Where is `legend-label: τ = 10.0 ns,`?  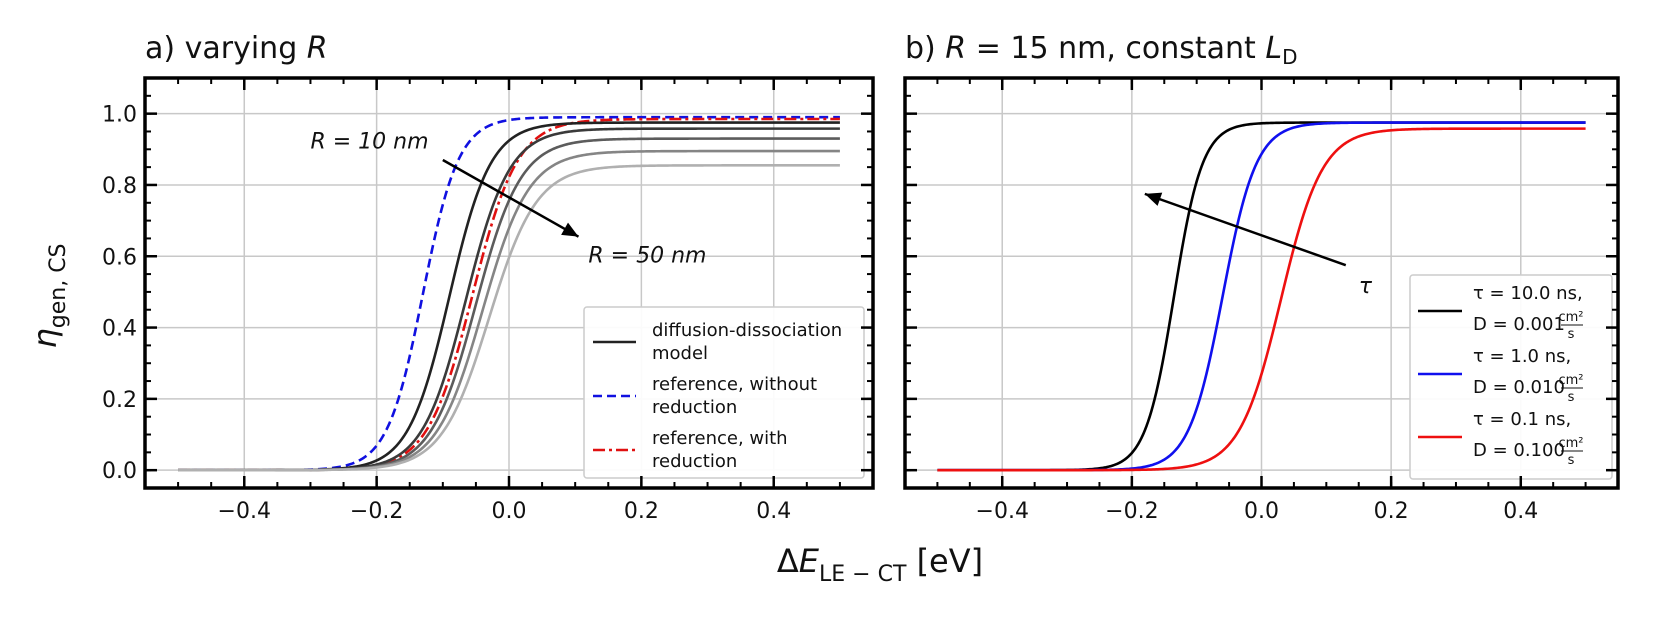 legend-label: τ = 10.0 ns, is located at coordinates (1528, 293).